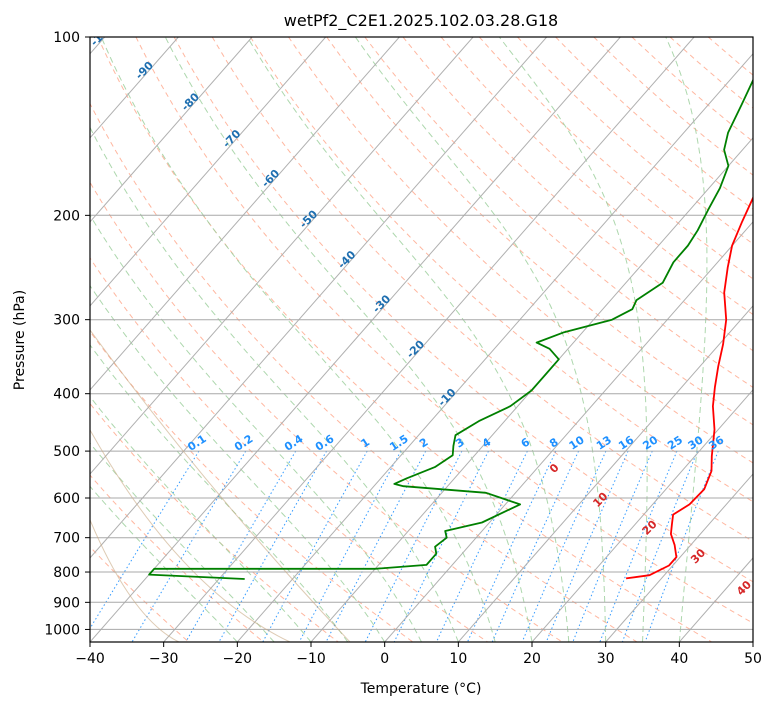 This screenshot has width=775, height=708. Describe the element at coordinates (458, 659) in the screenshot. I see `x-tick-label: 10` at that location.